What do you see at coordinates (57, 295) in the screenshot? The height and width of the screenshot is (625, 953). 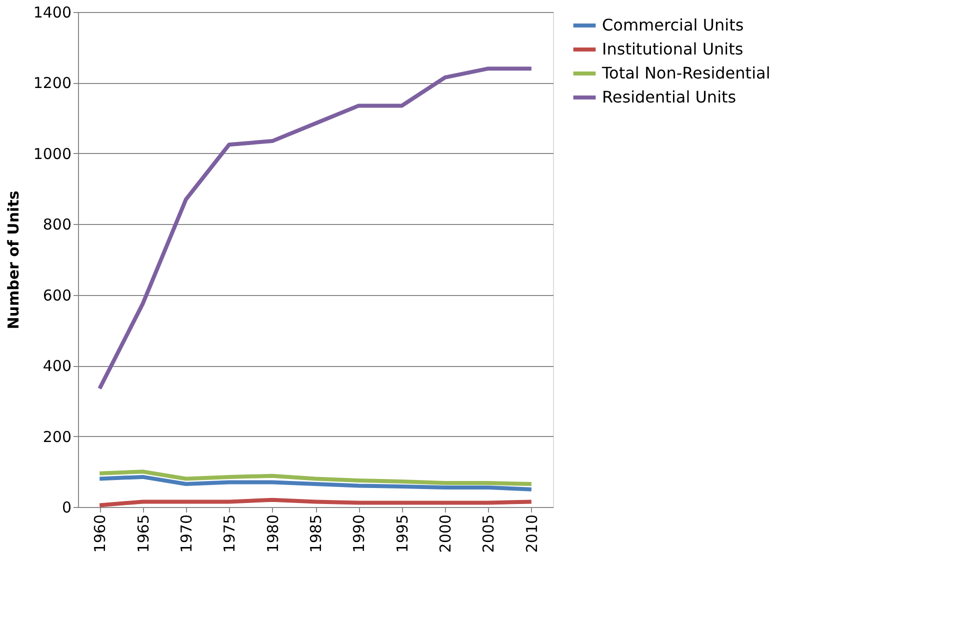 I see `y-tick-label: 600` at bounding box center [57, 295].